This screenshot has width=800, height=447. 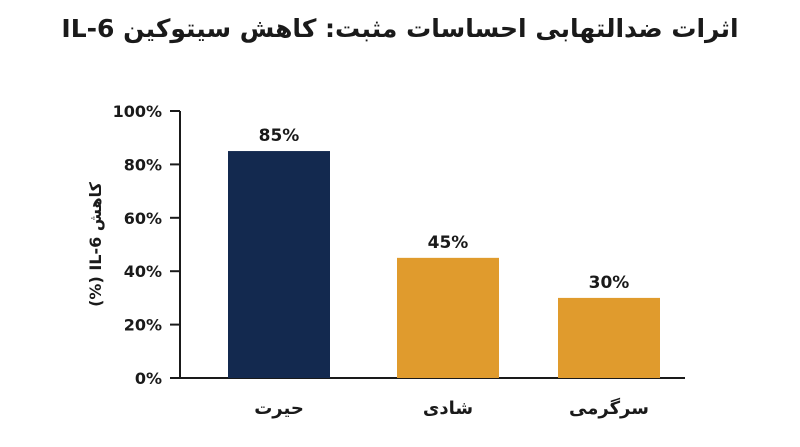 What do you see at coordinates (609, 283) in the screenshot?
I see `data-label: 30%` at bounding box center [609, 283].